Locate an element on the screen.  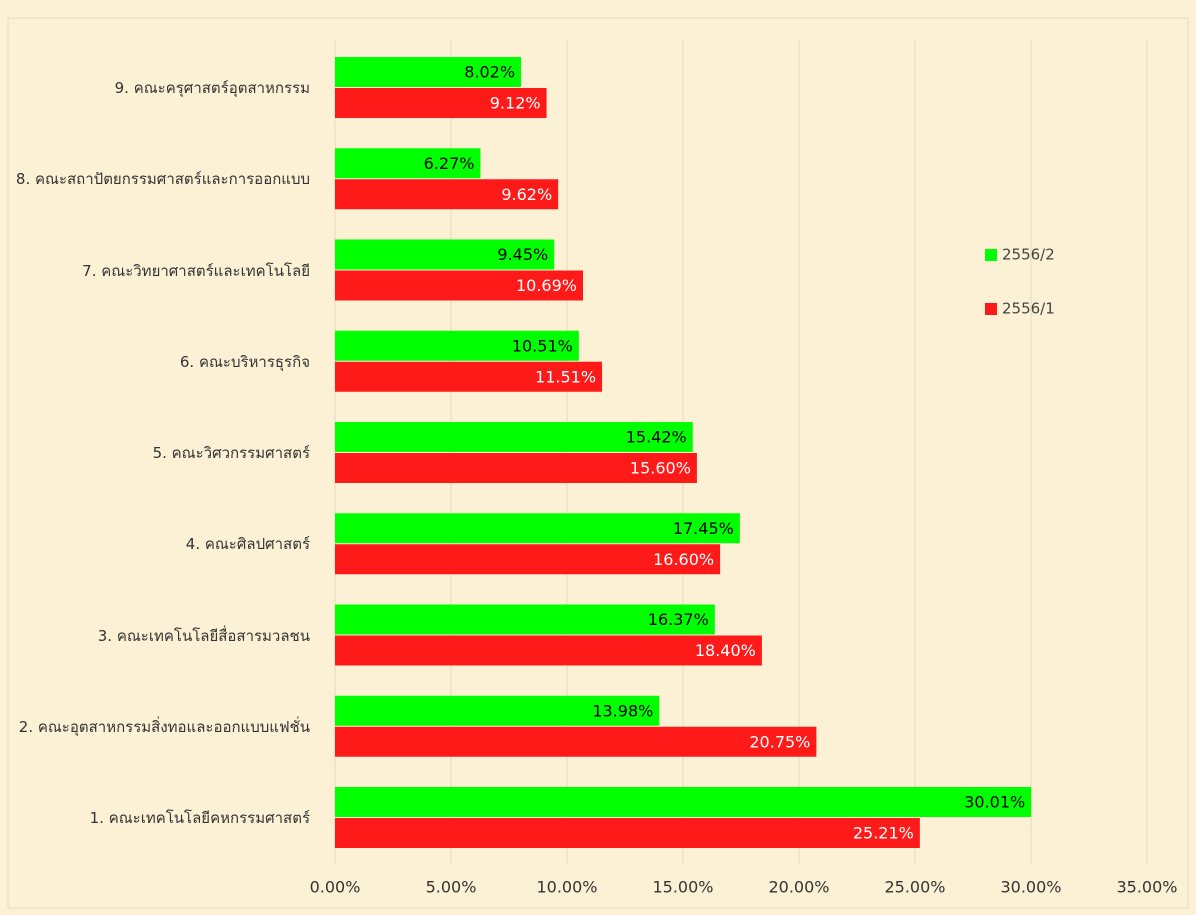
y-tick-label: 1. คณะเทคโนโลยีคหกรรมศาสตร์ is located at coordinates (199, 818).